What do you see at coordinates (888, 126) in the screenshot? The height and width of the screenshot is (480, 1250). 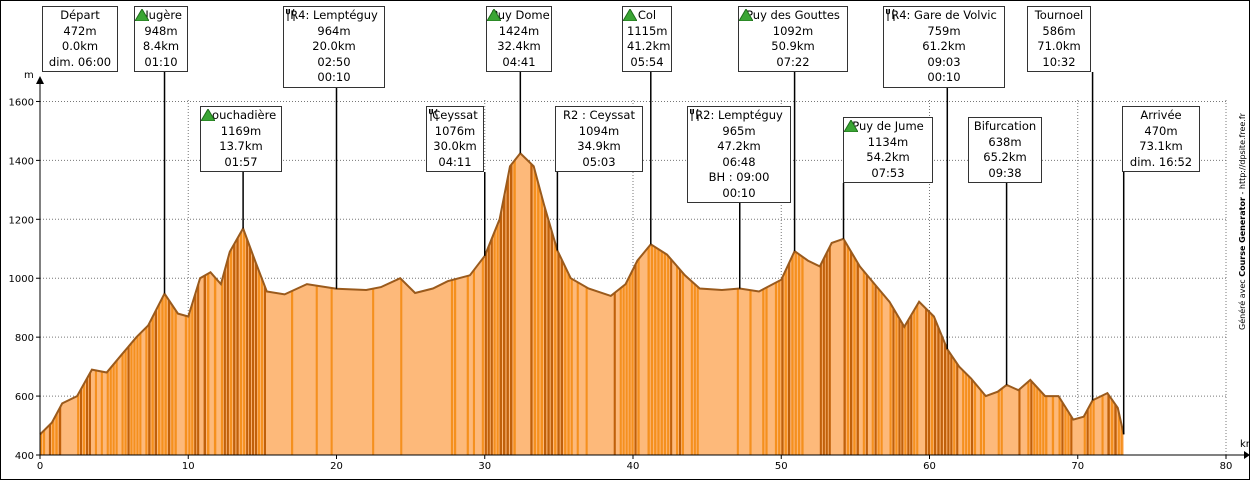 I see `waypoint-name: Puy de Jume` at bounding box center [888, 126].